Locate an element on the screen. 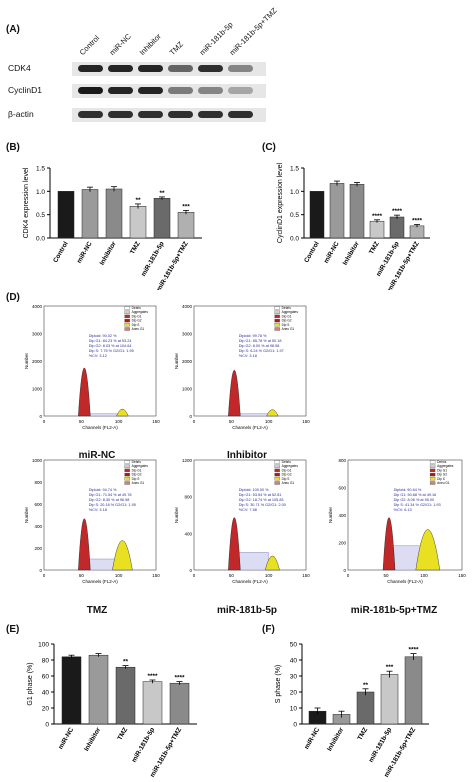 This screenshot has height=782, width=474. hist-stat-line: %CV: 6.13 is located at coordinates (403, 510).